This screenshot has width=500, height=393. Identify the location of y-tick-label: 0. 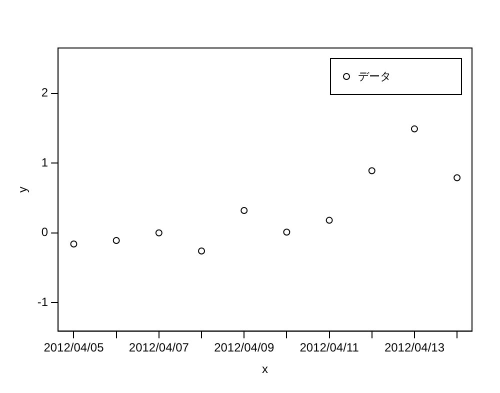
(44, 232).